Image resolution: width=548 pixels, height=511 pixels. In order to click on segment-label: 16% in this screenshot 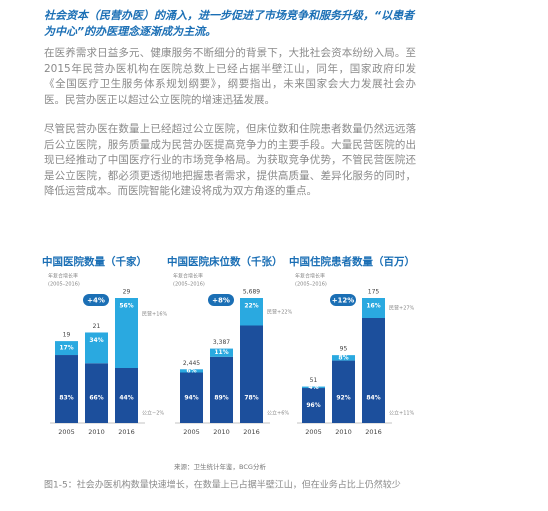, I will do `click(373, 306)`.